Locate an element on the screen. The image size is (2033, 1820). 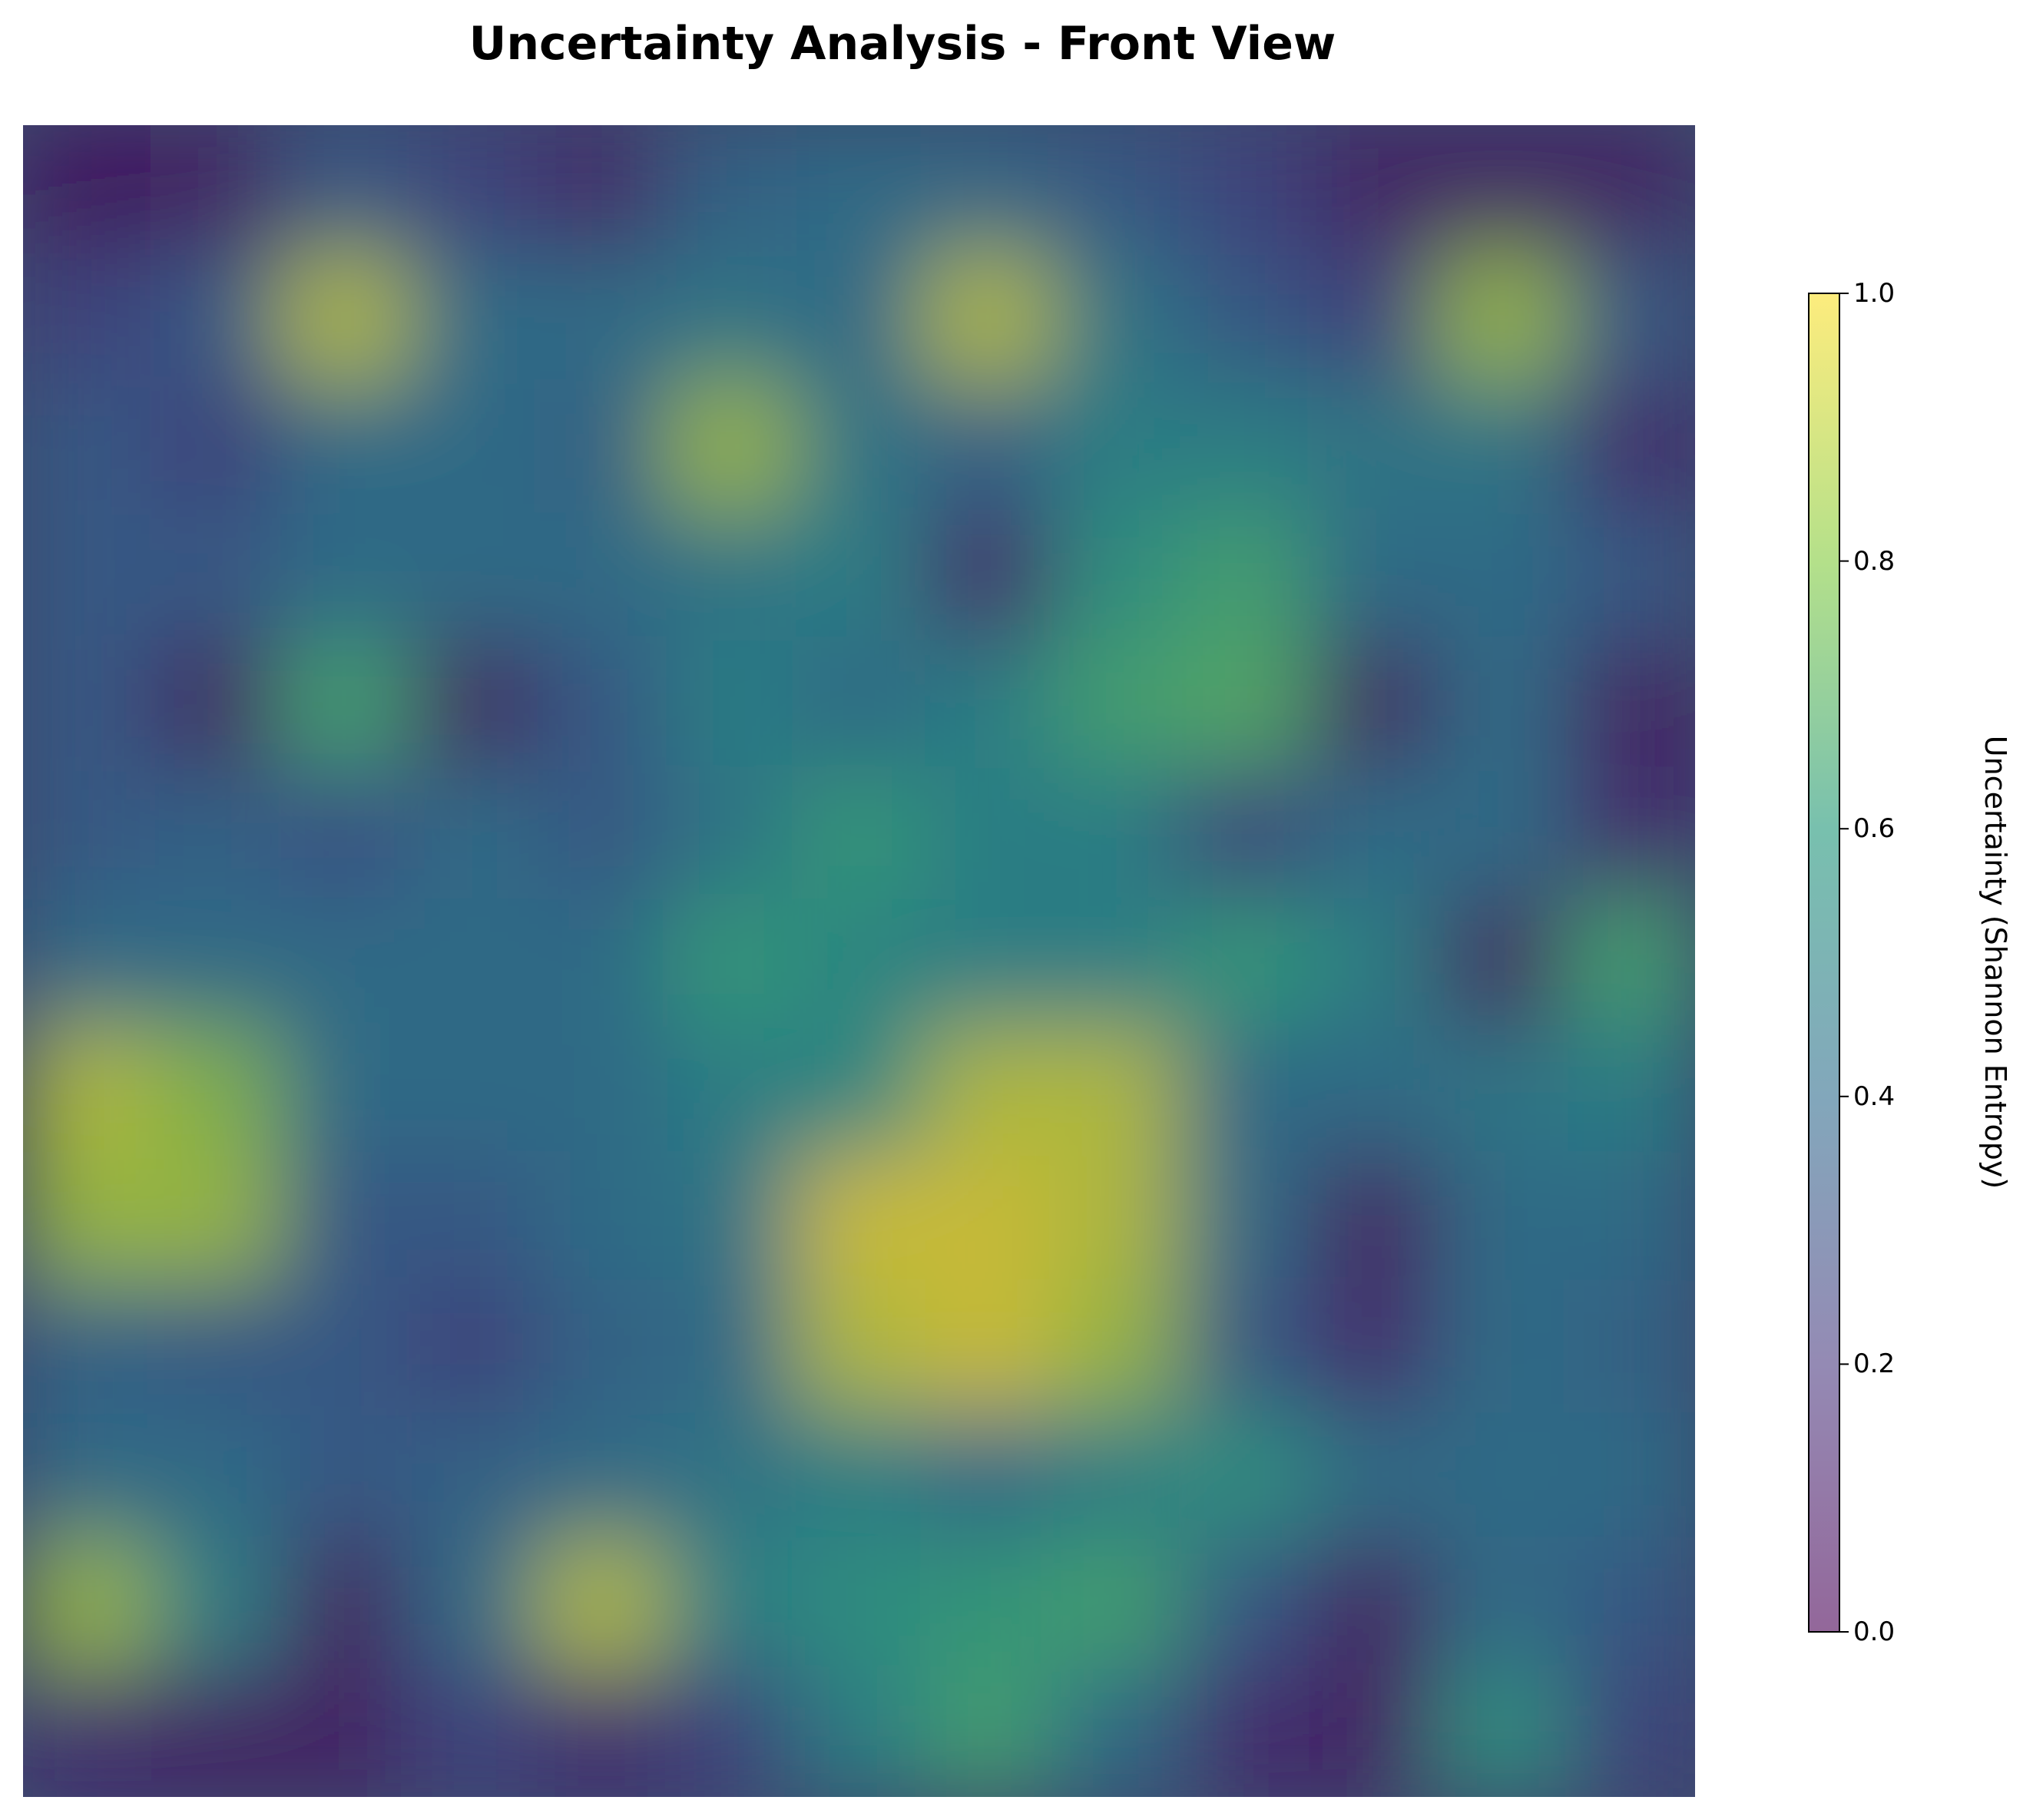
colorbar-tick-label: 1.0 is located at coordinates (1875, 293).